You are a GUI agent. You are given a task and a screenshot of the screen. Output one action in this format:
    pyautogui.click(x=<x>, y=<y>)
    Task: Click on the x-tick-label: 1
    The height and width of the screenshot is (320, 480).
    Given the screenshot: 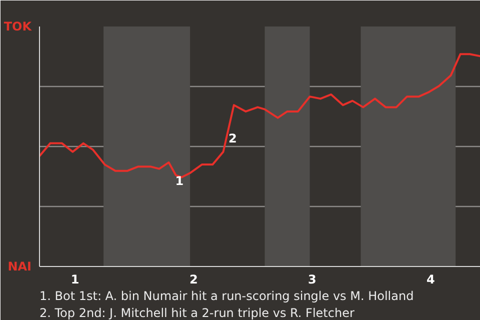 What is the action you would take?
    pyautogui.click(x=75, y=279)
    